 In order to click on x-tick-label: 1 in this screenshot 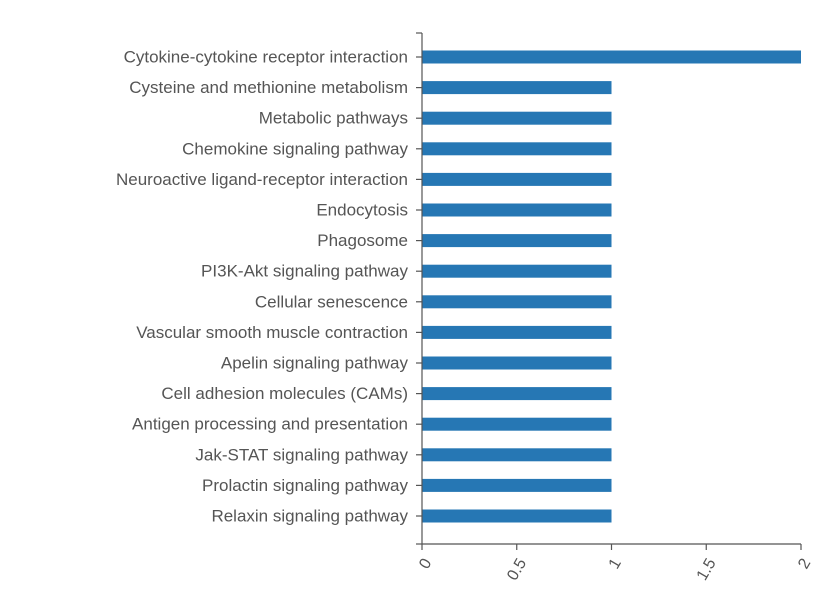, I will do `click(615, 564)`.